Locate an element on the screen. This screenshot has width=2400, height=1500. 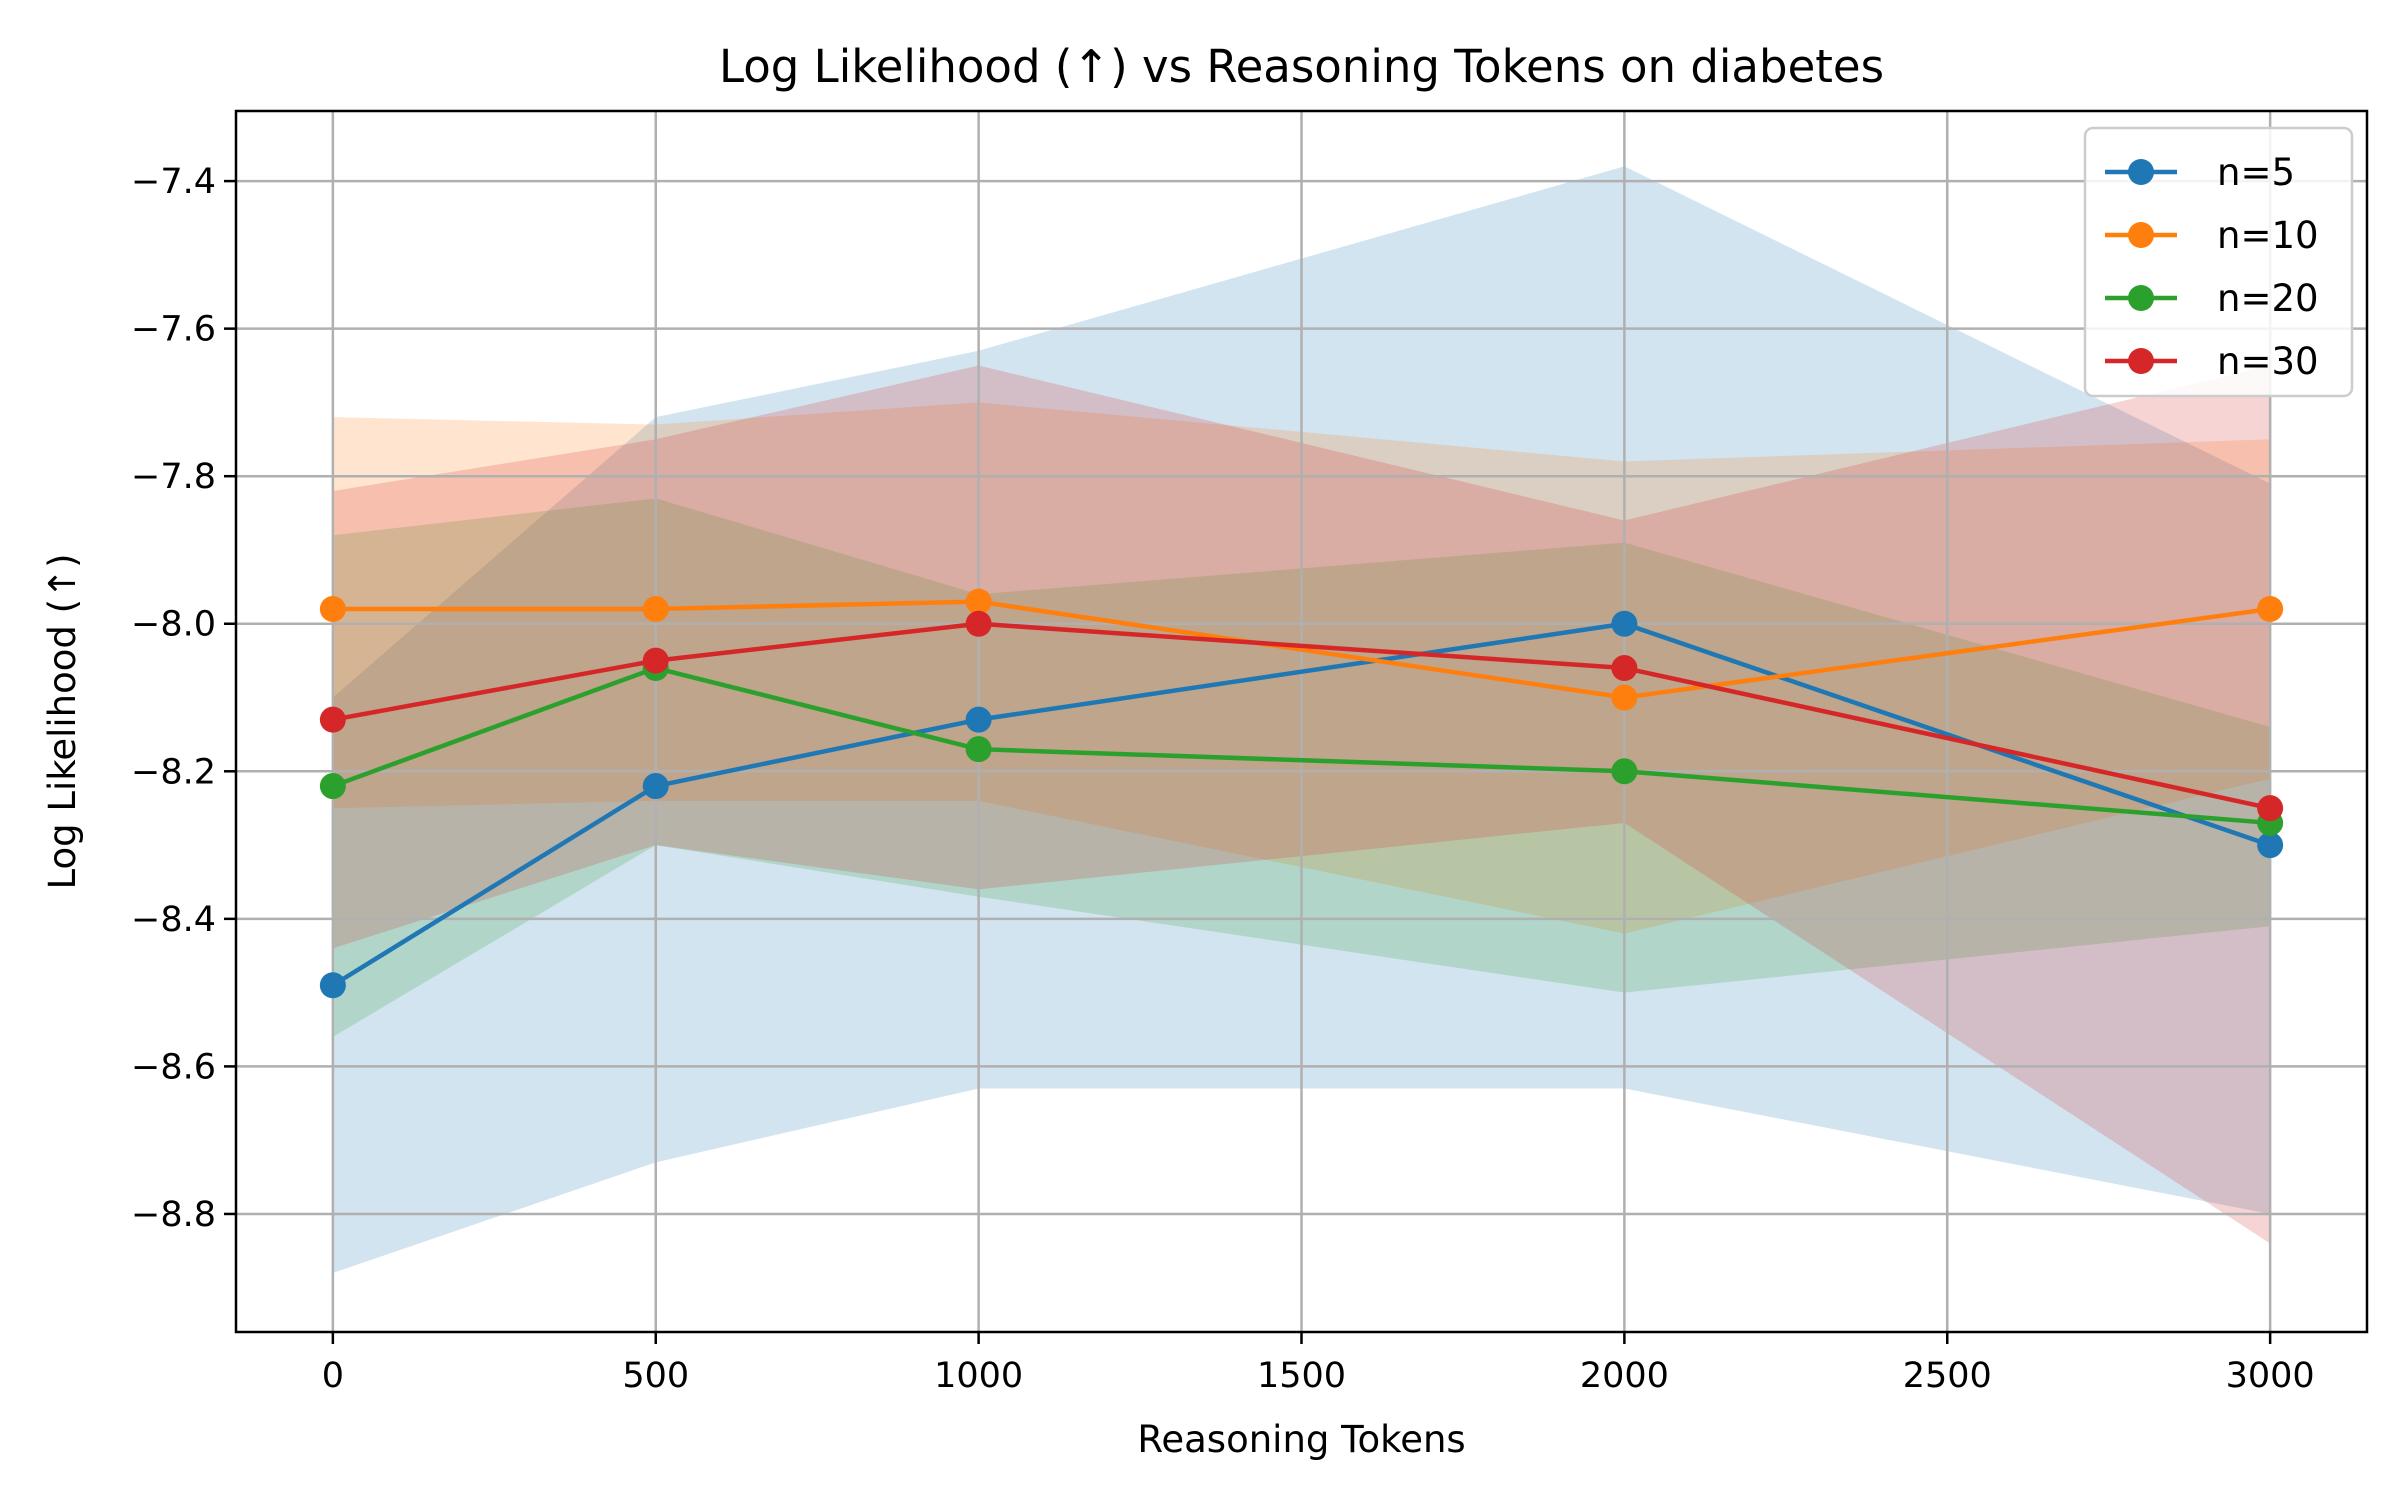
y-tick-label: −8.8 is located at coordinates (173, 1215).